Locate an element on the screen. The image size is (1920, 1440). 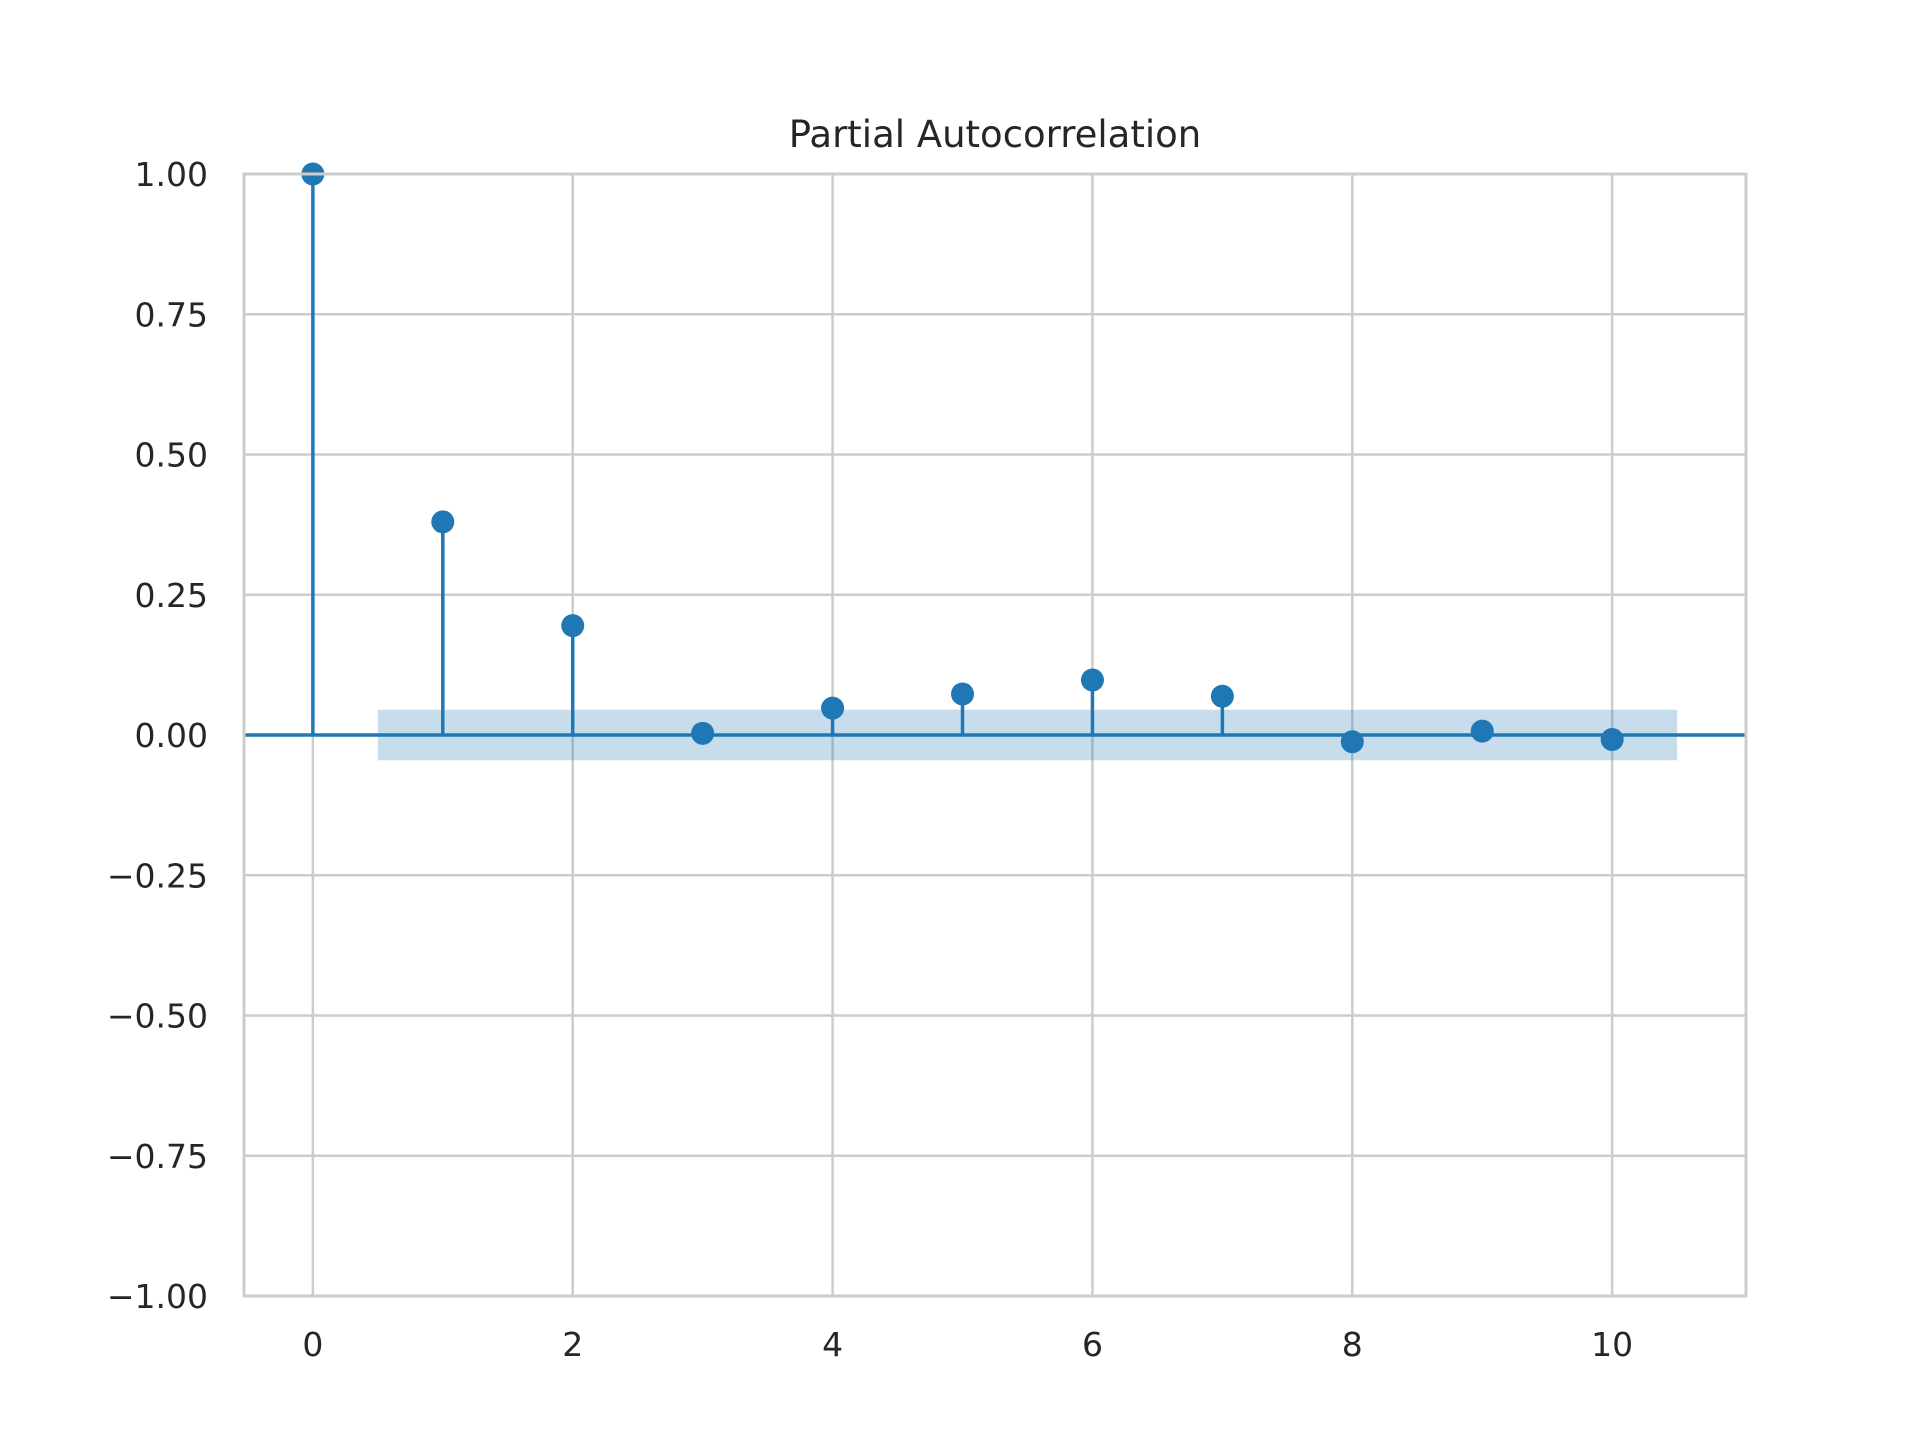
x-tick-label: 2 is located at coordinates (572, 1344).